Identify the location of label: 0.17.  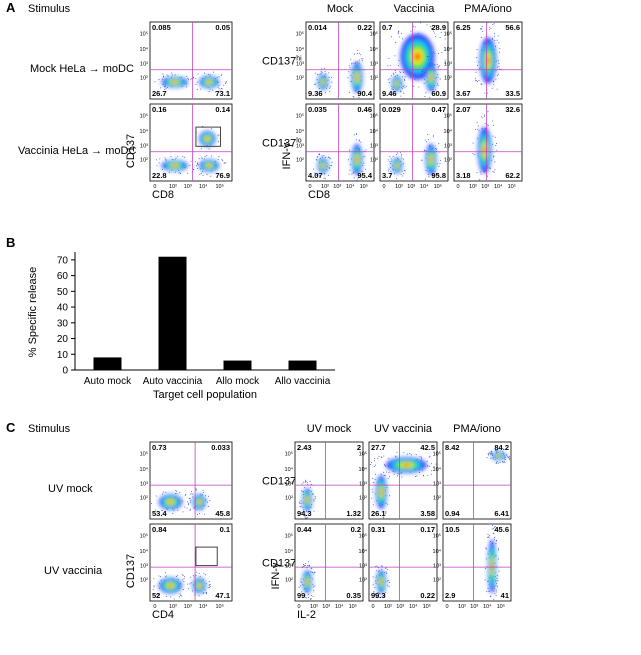
(427, 529).